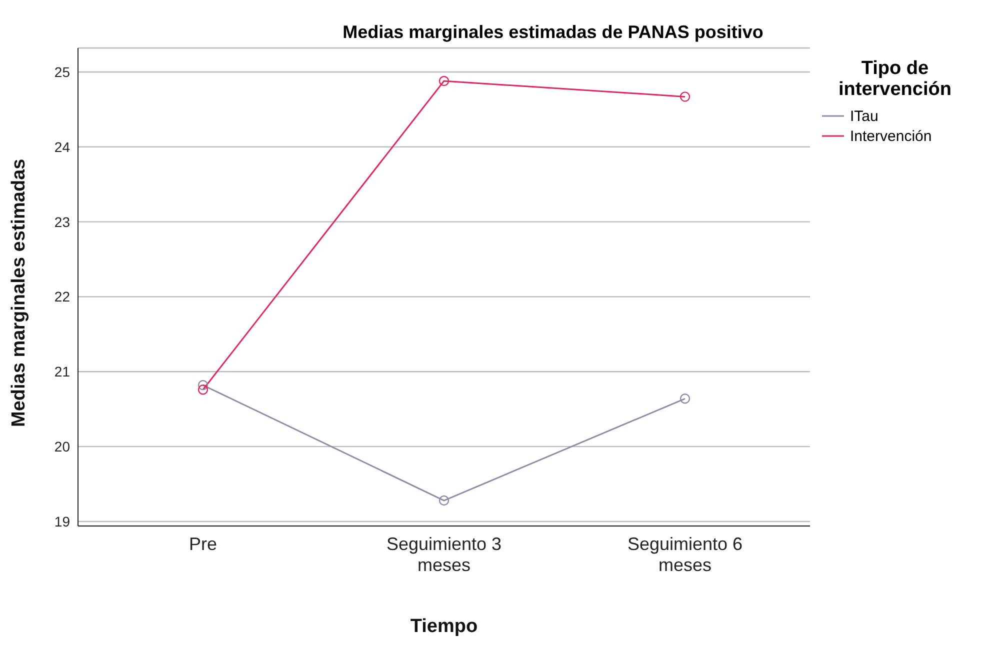 This screenshot has height=651, width=987. Describe the element at coordinates (62, 146) in the screenshot. I see `y-tick-label: 24` at that location.